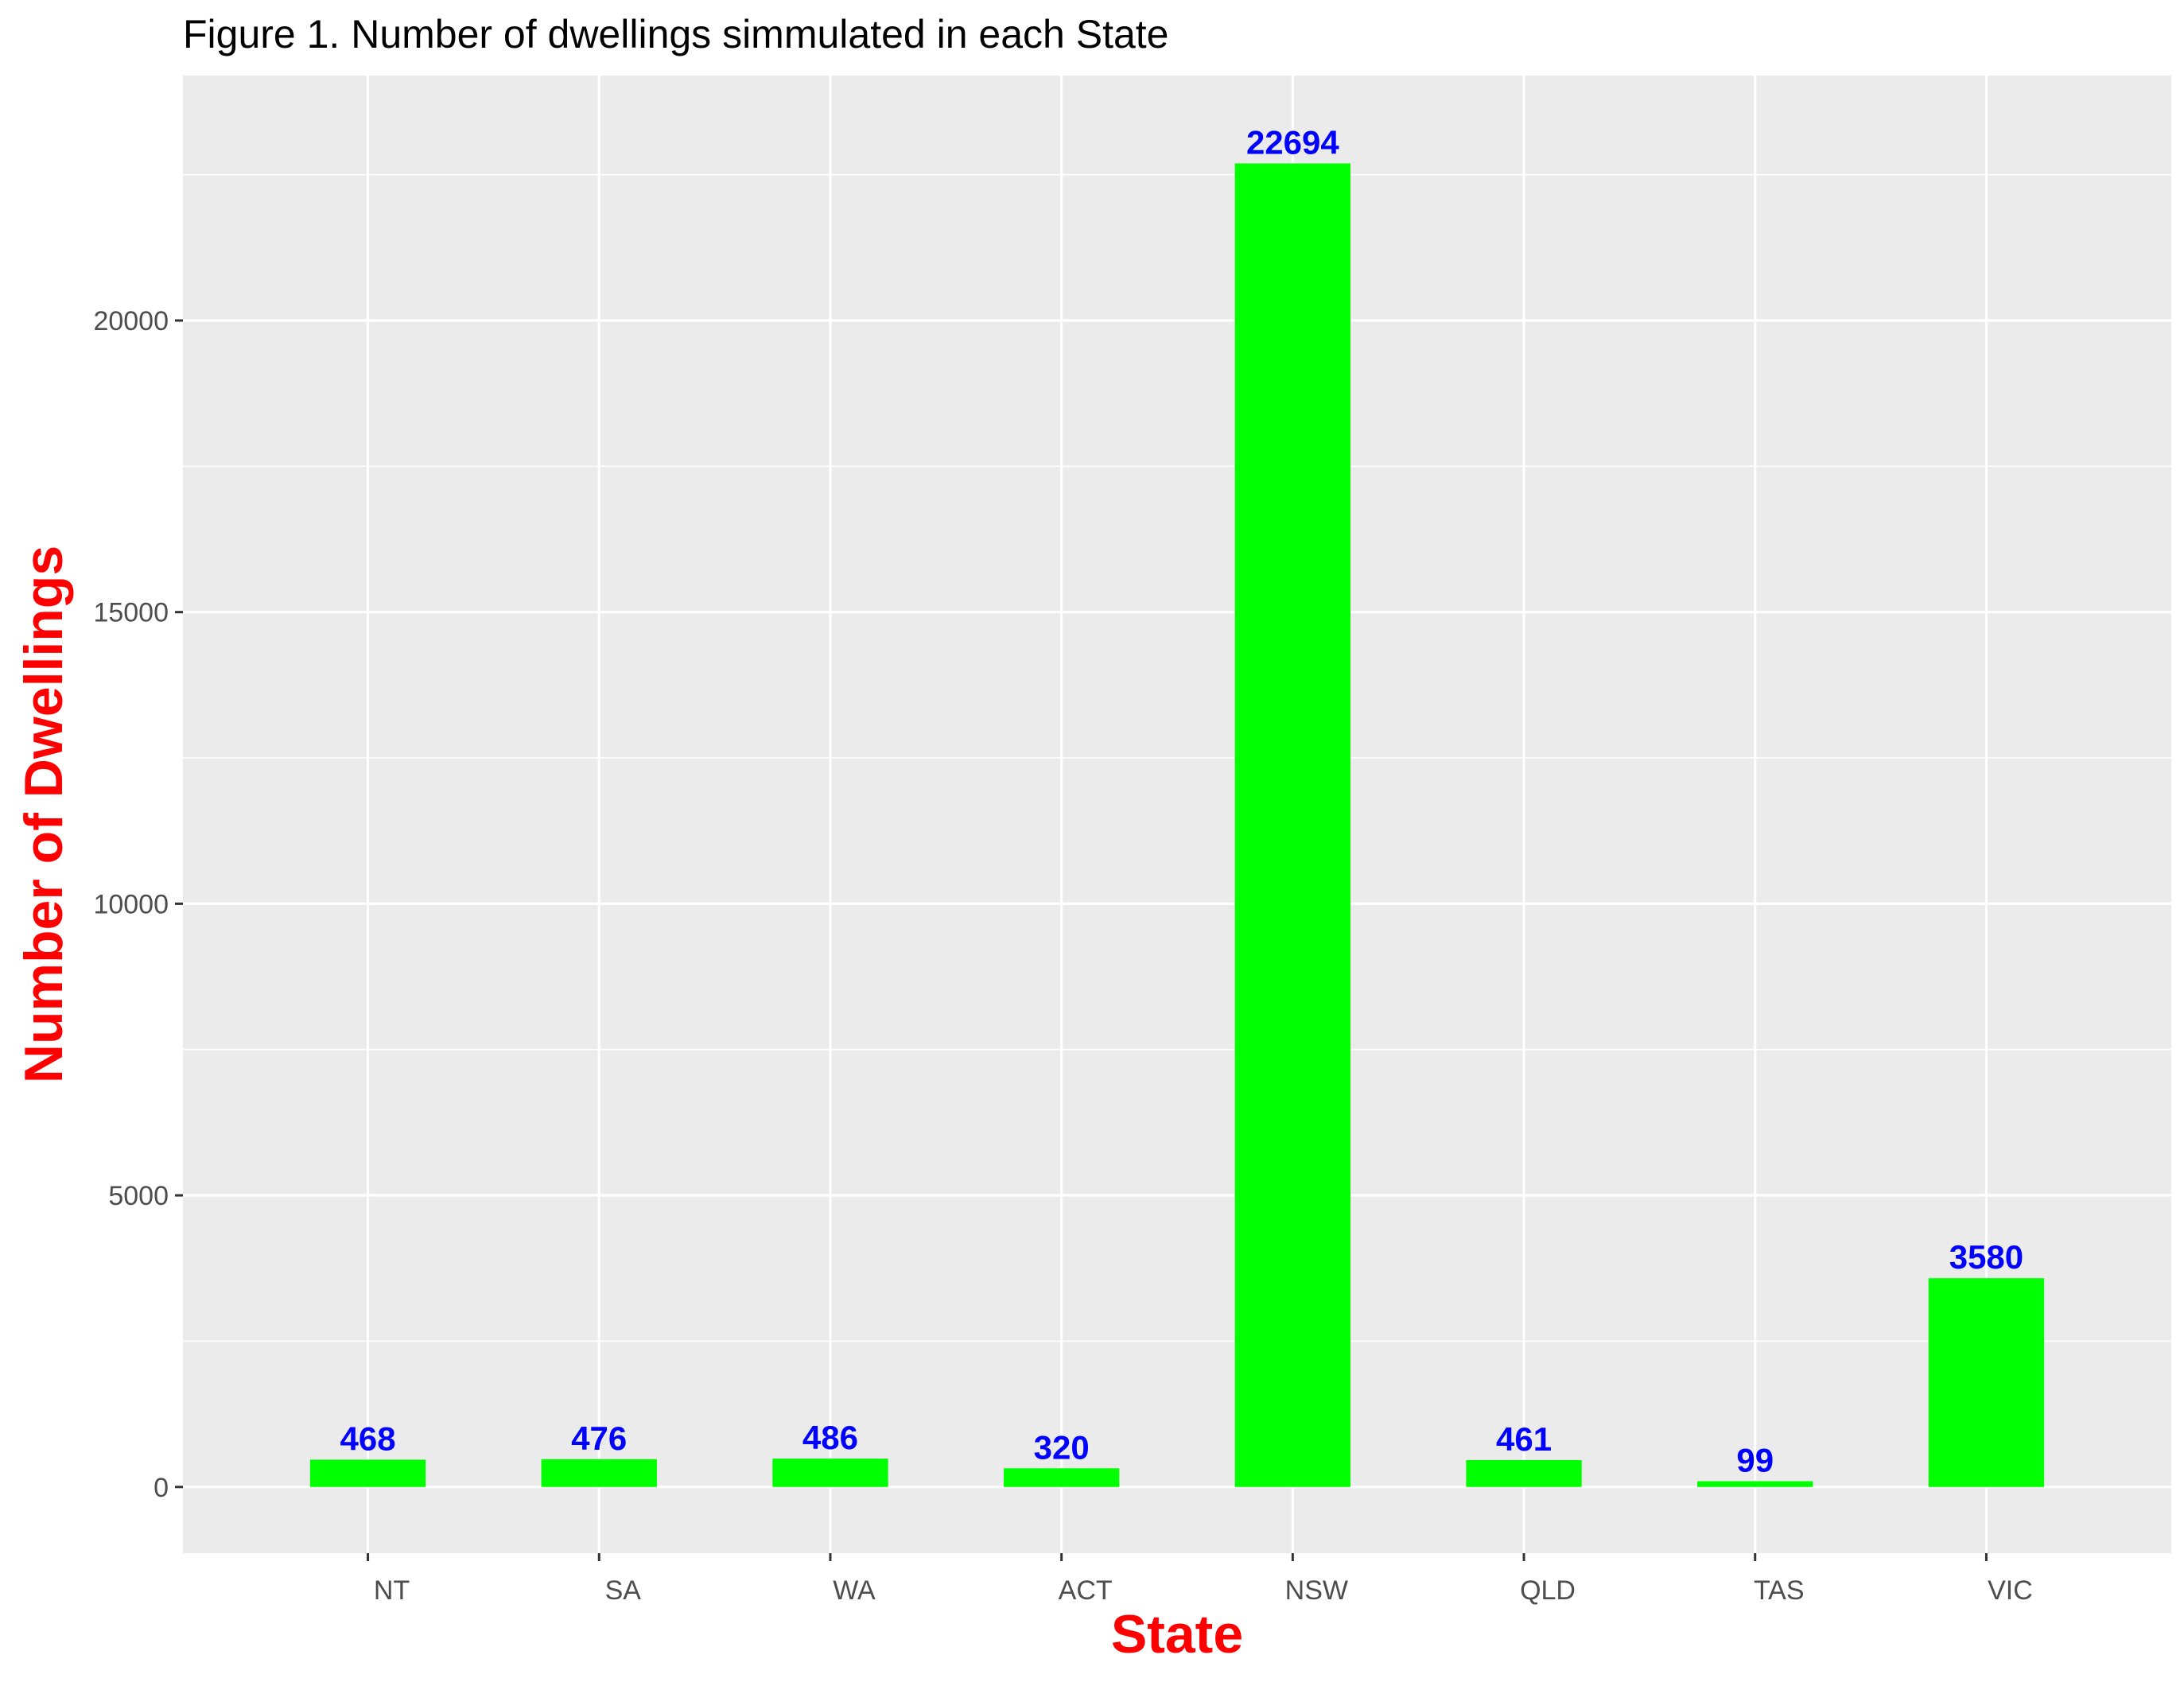  What do you see at coordinates (1524, 1439) in the screenshot?
I see `data-label-qld: 461` at bounding box center [1524, 1439].